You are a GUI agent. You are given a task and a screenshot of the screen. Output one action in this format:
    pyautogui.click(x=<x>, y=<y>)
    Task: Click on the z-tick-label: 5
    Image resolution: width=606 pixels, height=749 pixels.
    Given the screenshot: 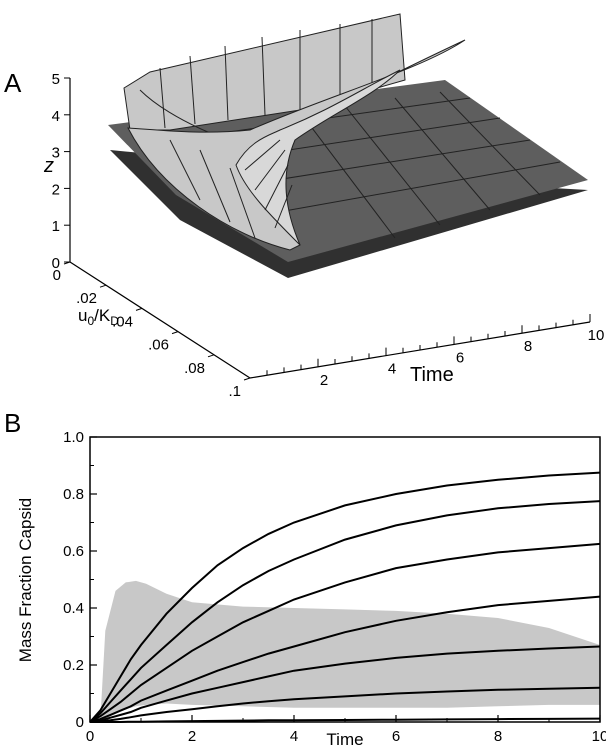 What is the action you would take?
    pyautogui.click(x=56, y=79)
    